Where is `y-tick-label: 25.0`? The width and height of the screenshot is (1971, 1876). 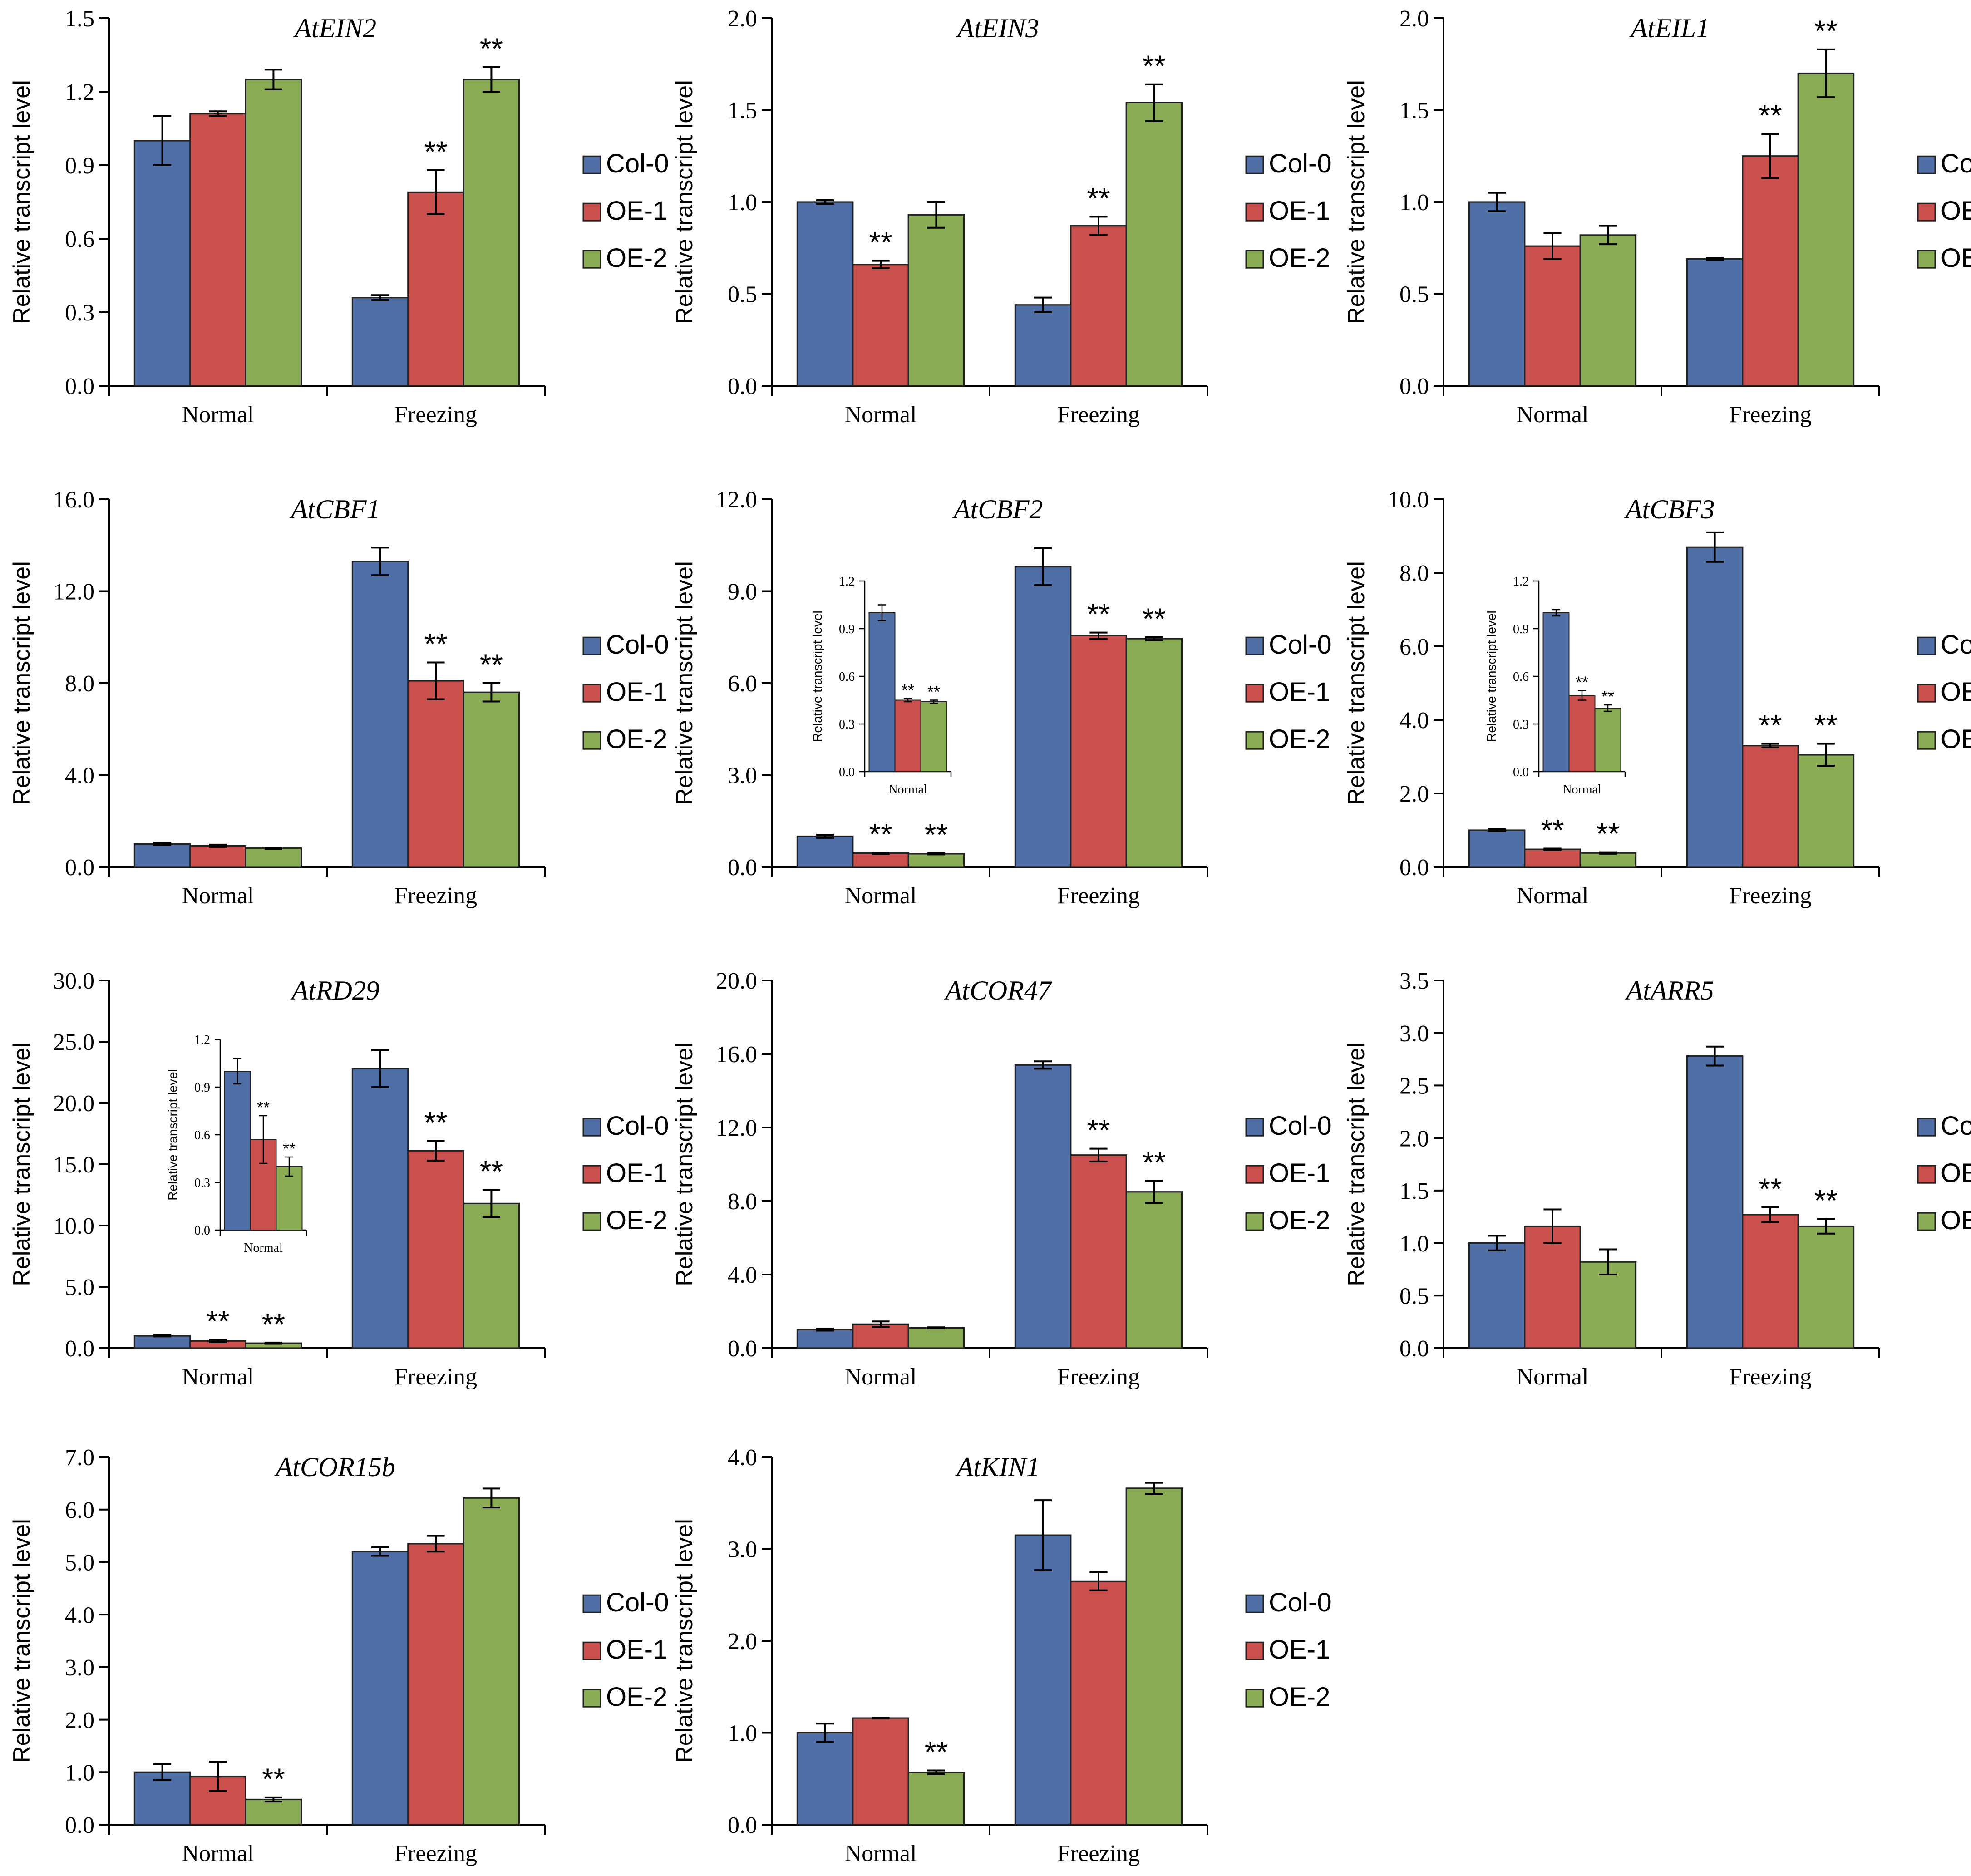 y-tick-label: 25.0 is located at coordinates (73, 1042).